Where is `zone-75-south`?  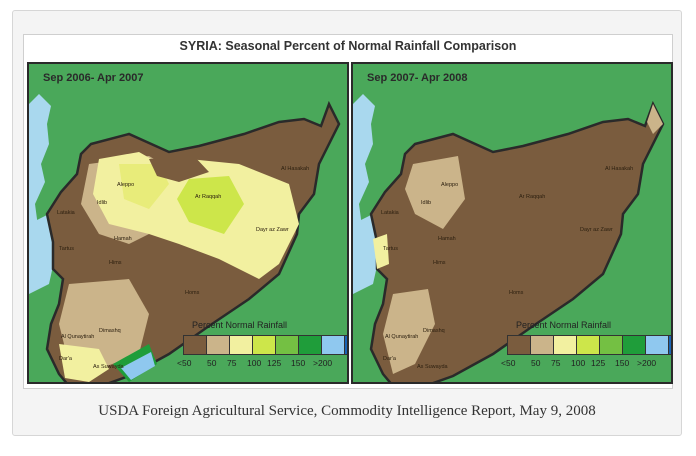
zone-75-south is located at coordinates (84, 363).